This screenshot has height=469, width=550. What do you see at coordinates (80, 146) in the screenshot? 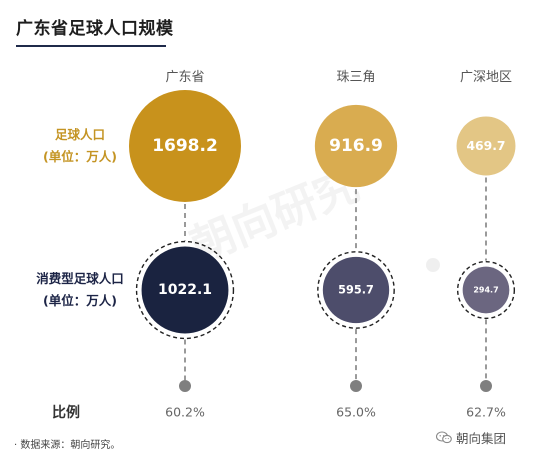
I see `row-label-football-population: 足球人口 (单位：万人)` at bounding box center [80, 146].